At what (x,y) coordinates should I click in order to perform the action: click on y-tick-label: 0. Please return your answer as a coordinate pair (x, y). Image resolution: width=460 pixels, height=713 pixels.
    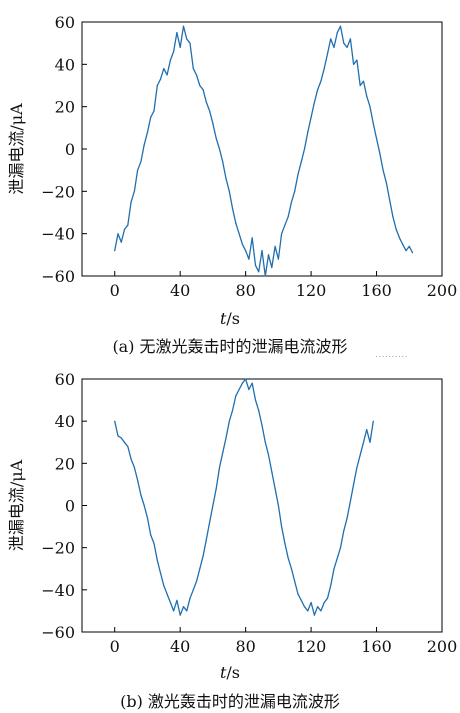
    Looking at the image, I should click on (70, 506).